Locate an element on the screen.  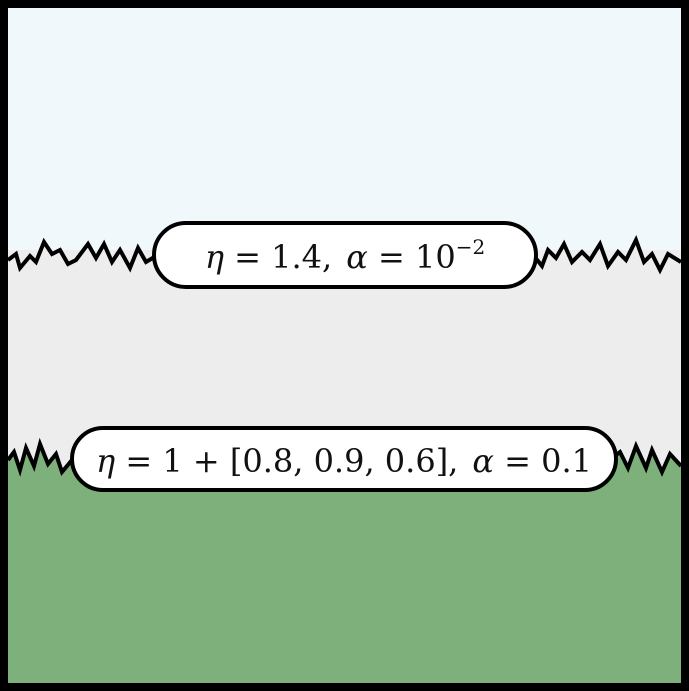
lower-alpha-value: = 0.1 is located at coordinates (543, 461).